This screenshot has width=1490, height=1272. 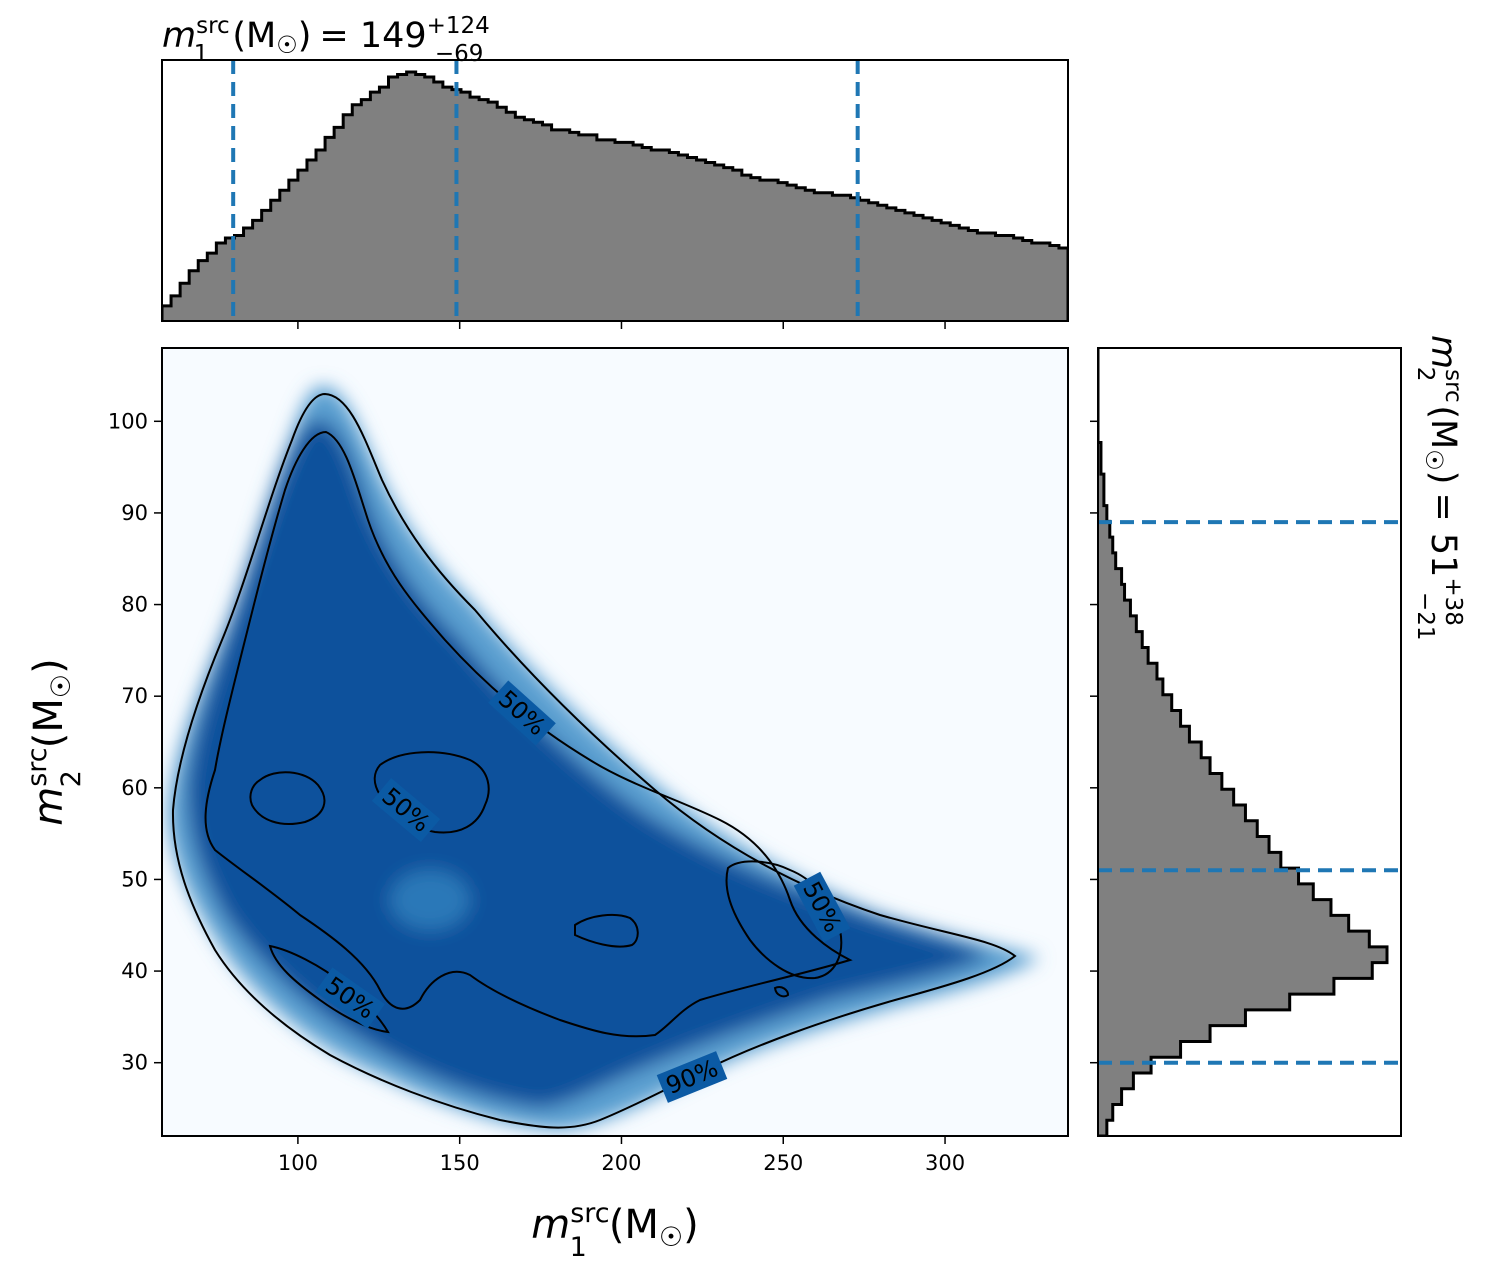 What do you see at coordinates (1439, 487) in the screenshot?
I see `m2-title: msrc2(M☉)= 51+38−21` at bounding box center [1439, 487].